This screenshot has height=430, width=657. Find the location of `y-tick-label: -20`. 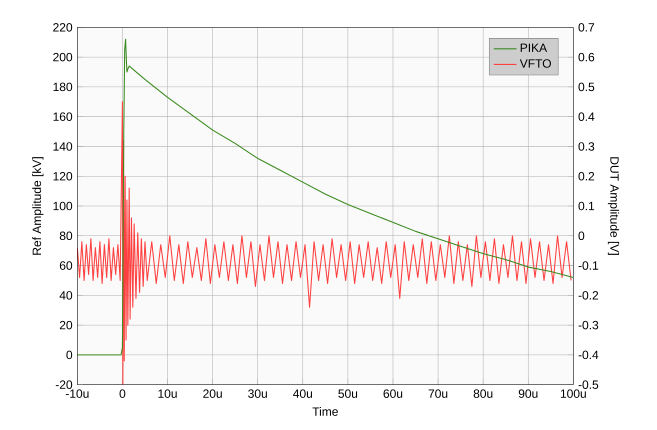

y-tick-label: -20 is located at coordinates (64, 384).